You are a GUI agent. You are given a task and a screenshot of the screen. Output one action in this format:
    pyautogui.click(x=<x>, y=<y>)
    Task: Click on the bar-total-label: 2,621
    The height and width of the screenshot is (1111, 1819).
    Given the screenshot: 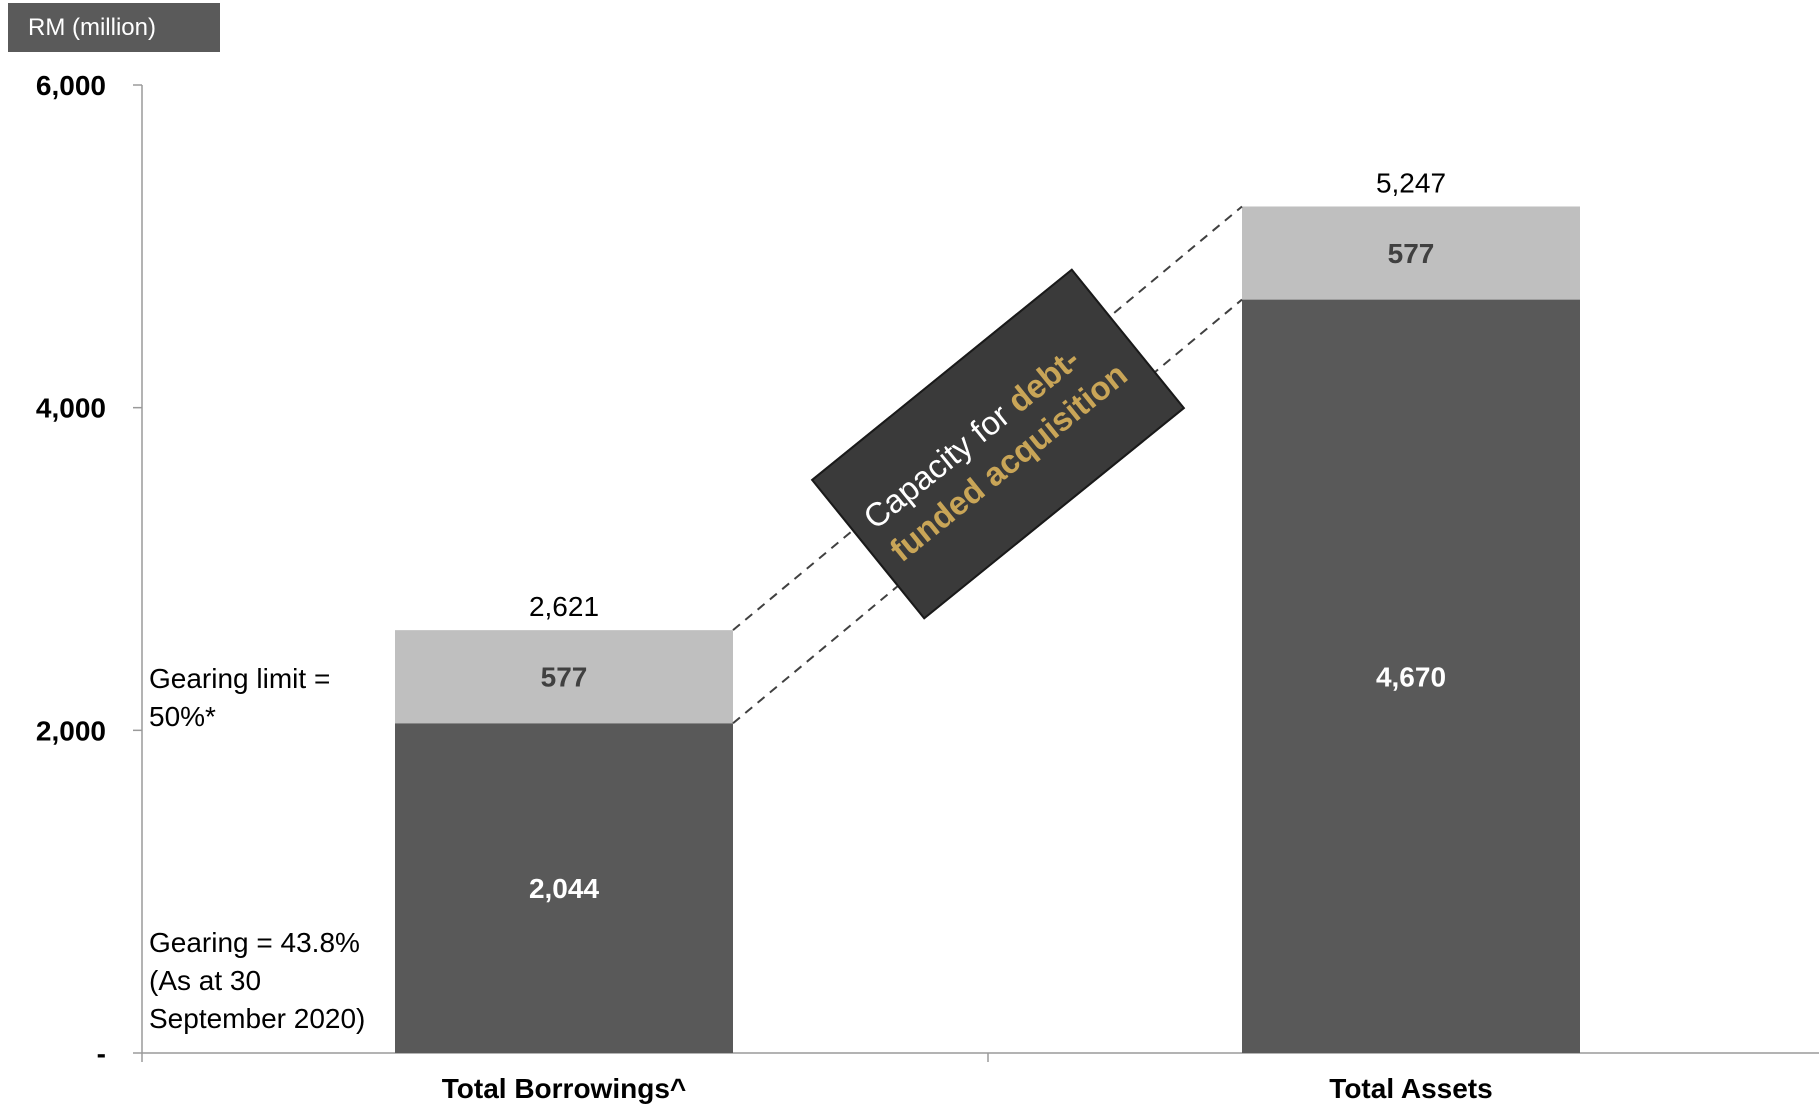 What is the action you would take?
    pyautogui.click(x=564, y=606)
    